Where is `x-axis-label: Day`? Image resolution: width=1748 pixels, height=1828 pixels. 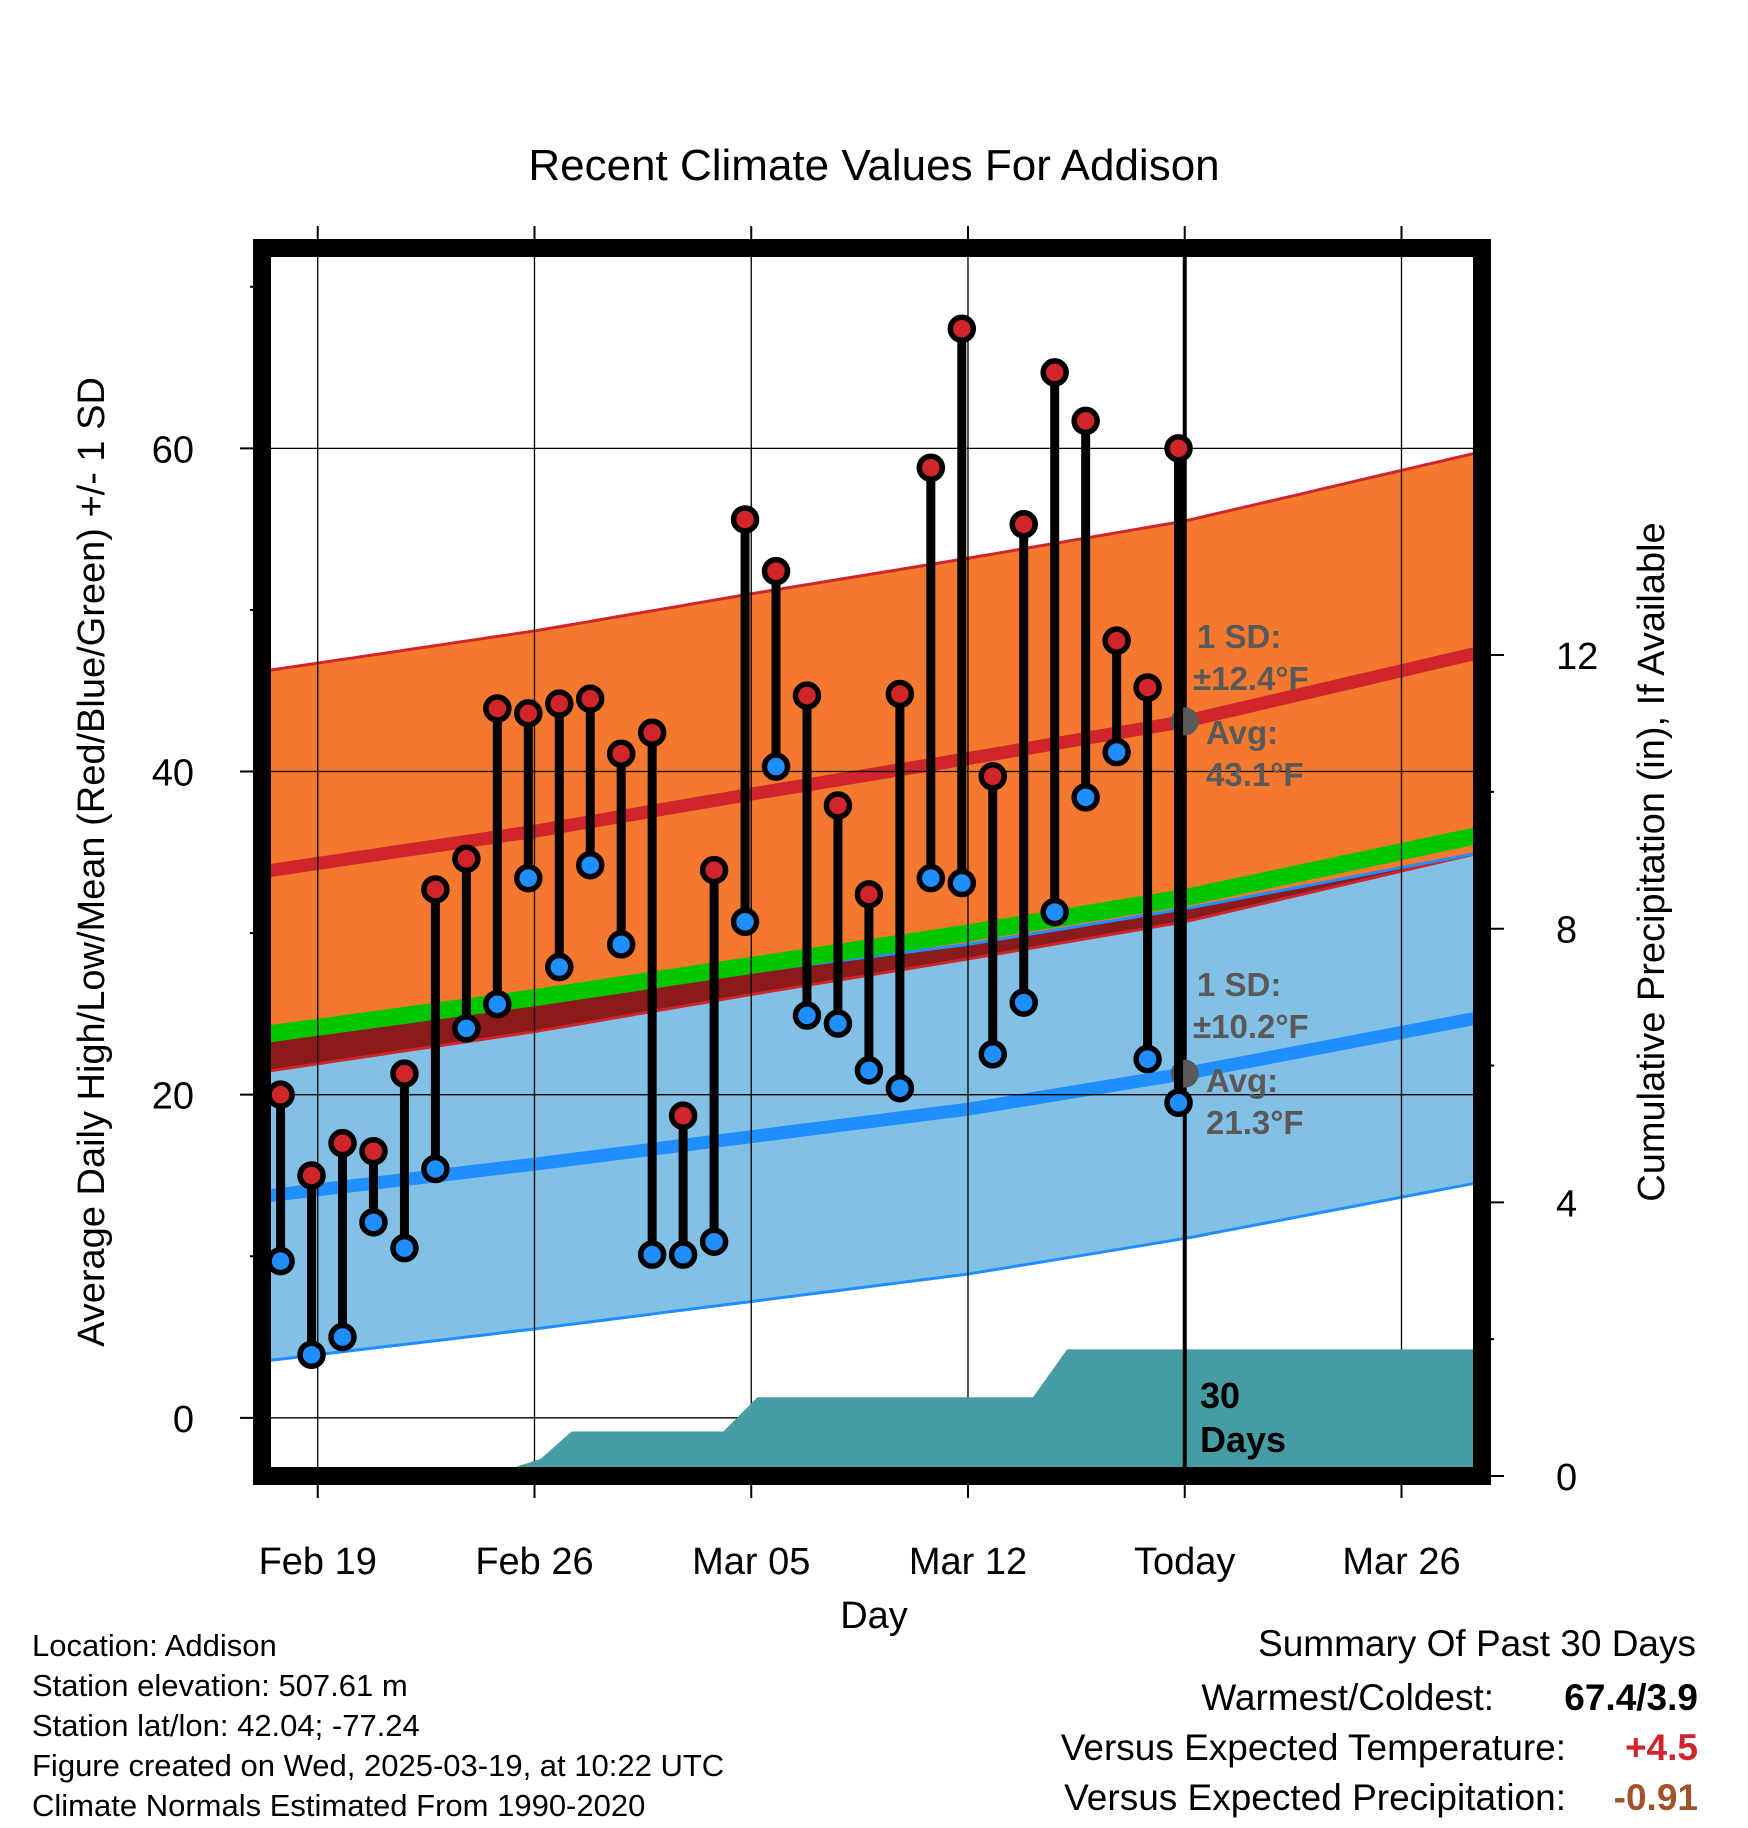
x-axis-label: Day is located at coordinates (874, 1616).